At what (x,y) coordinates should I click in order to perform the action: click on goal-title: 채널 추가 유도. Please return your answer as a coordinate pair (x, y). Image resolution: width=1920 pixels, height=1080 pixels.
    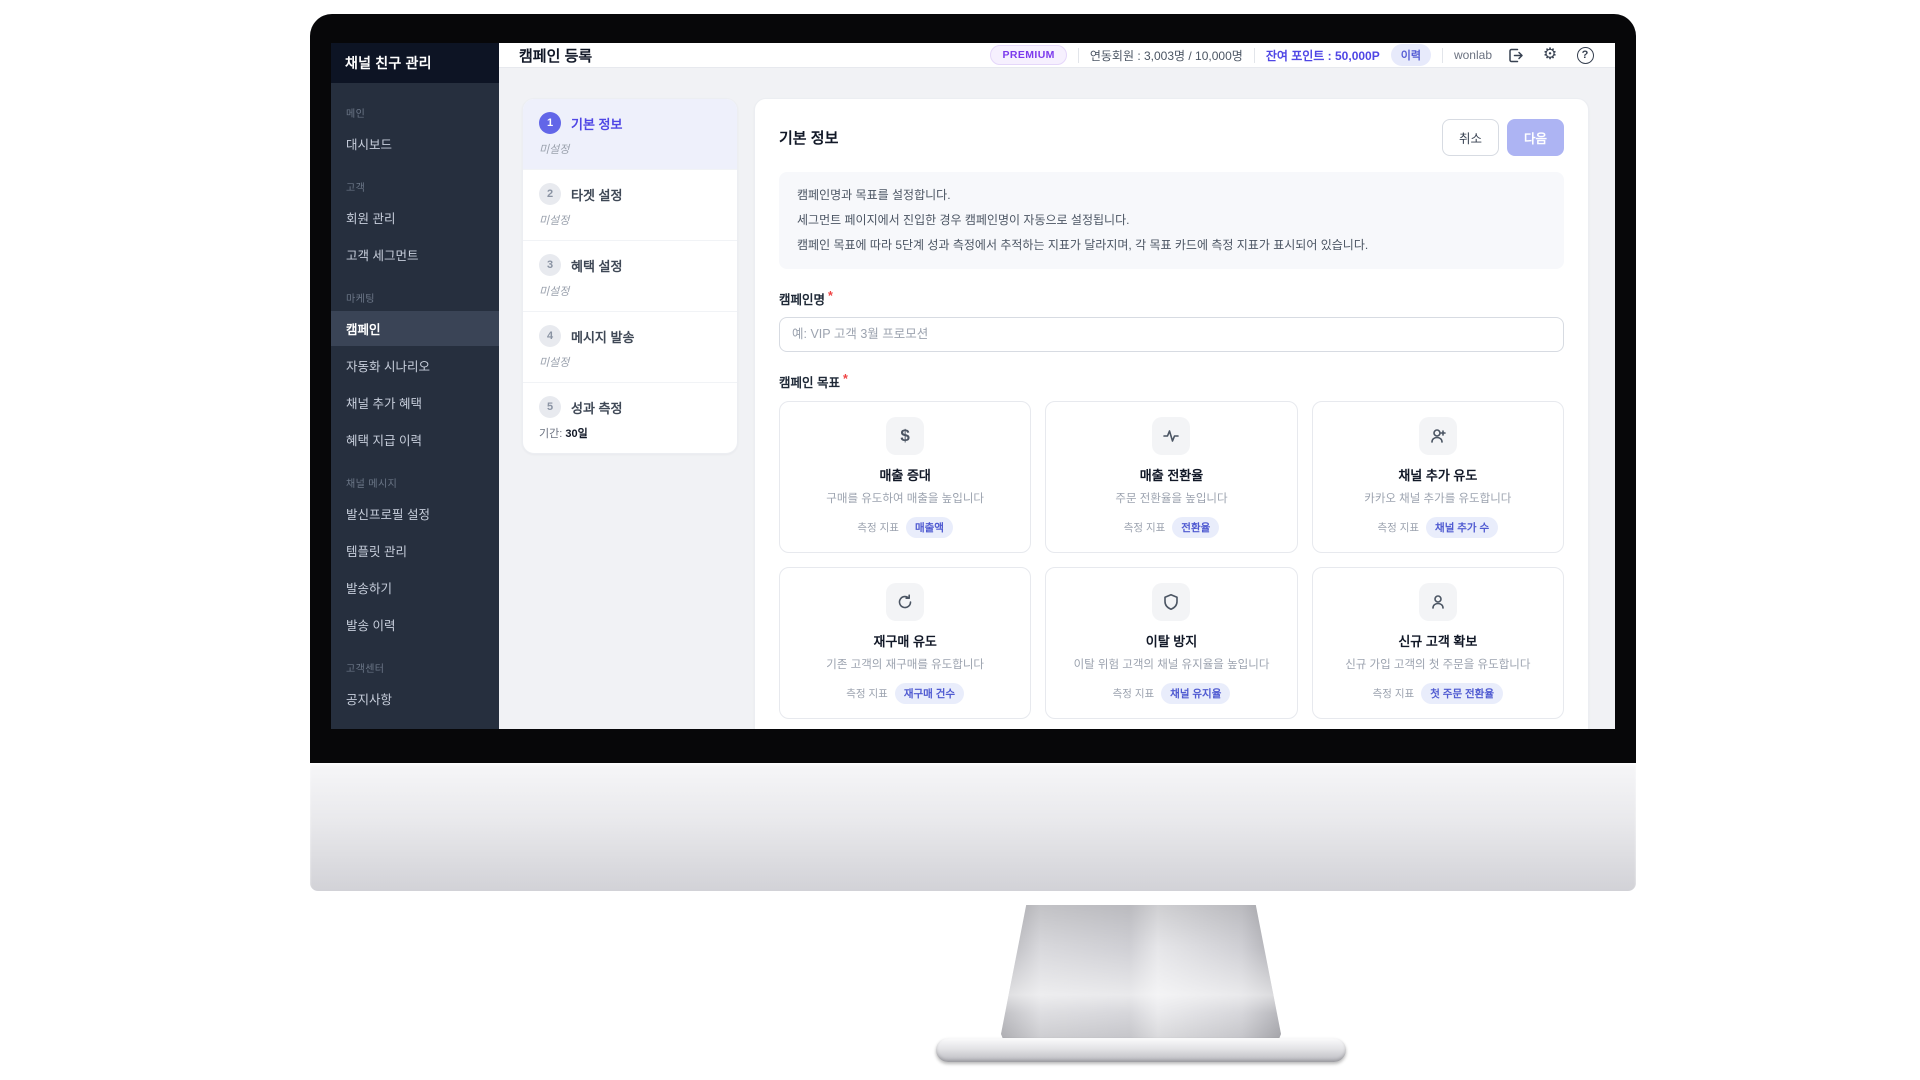
    Looking at the image, I should click on (1438, 475).